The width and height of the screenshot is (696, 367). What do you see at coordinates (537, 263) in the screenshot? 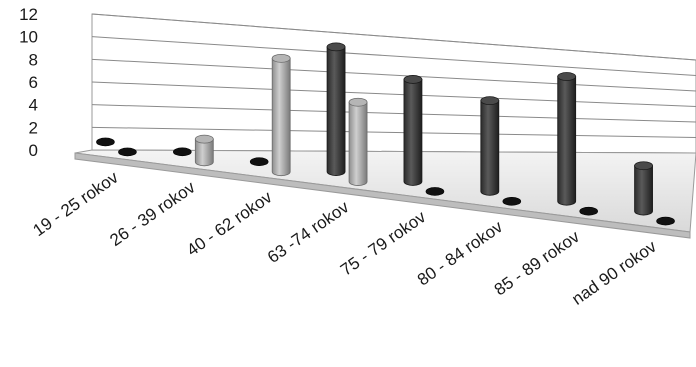
I see `x-tick-label: 85 - 89 rokov` at bounding box center [537, 263].